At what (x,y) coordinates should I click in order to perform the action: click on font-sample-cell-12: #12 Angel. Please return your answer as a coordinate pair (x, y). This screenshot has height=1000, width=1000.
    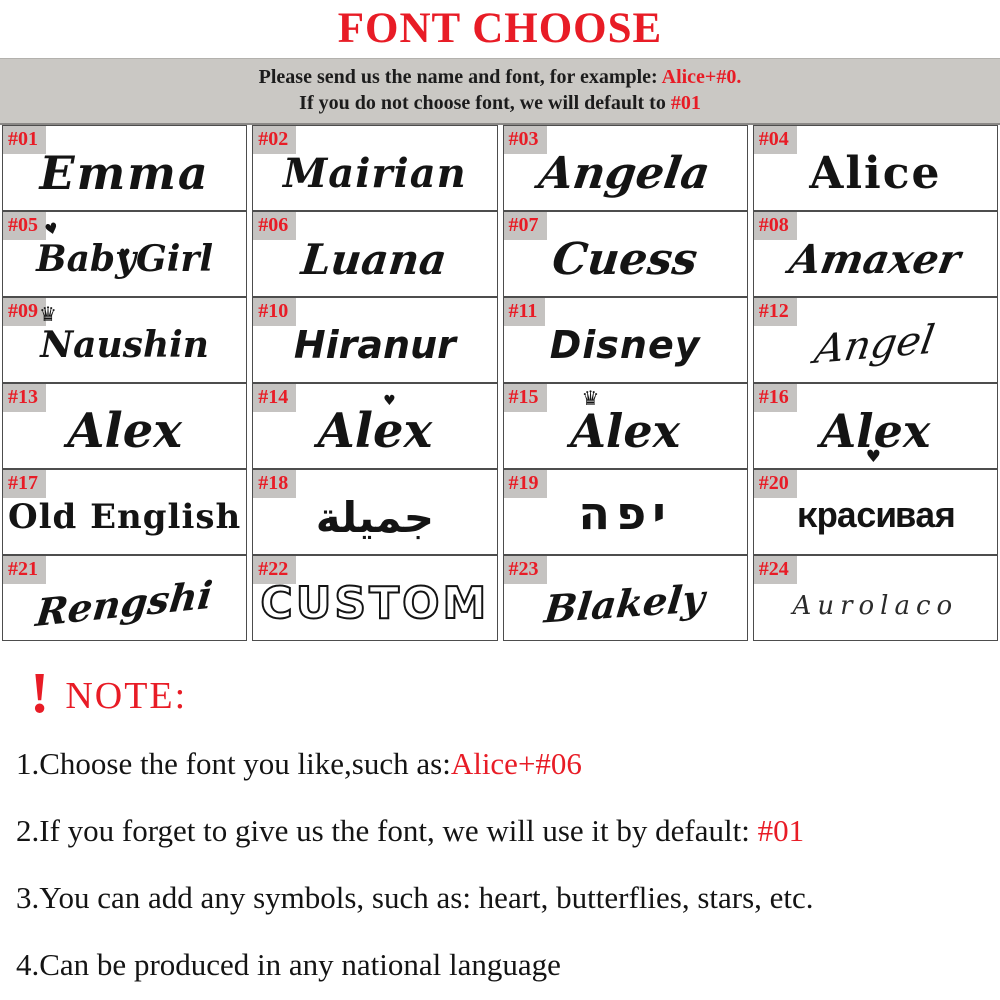
    Looking at the image, I should click on (875, 340).